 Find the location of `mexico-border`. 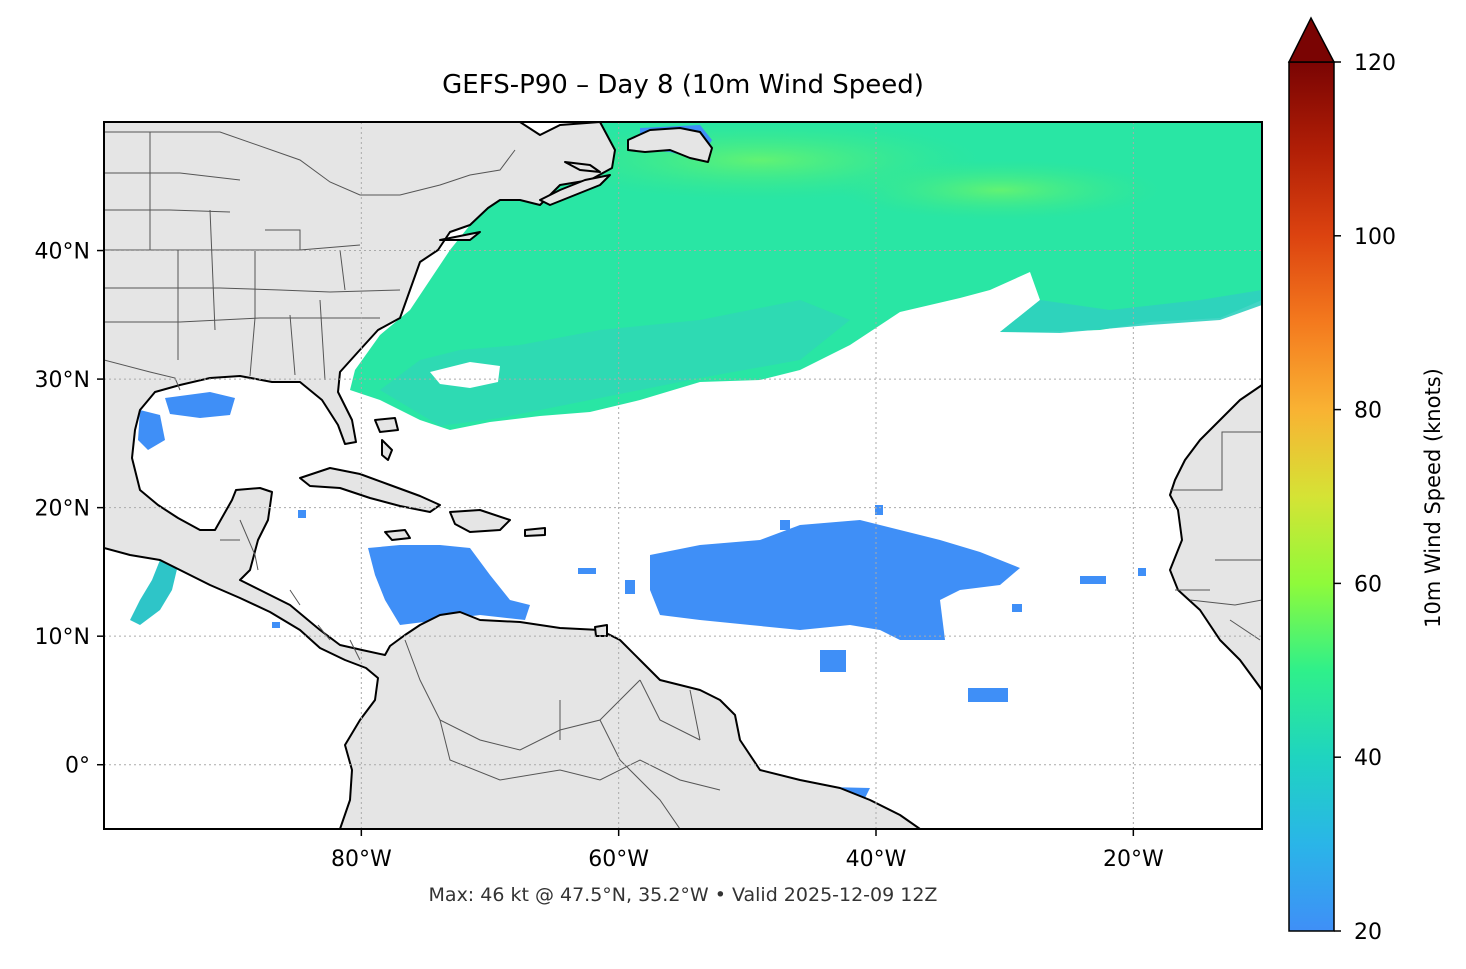

mexico-border is located at coordinates (142, 375).